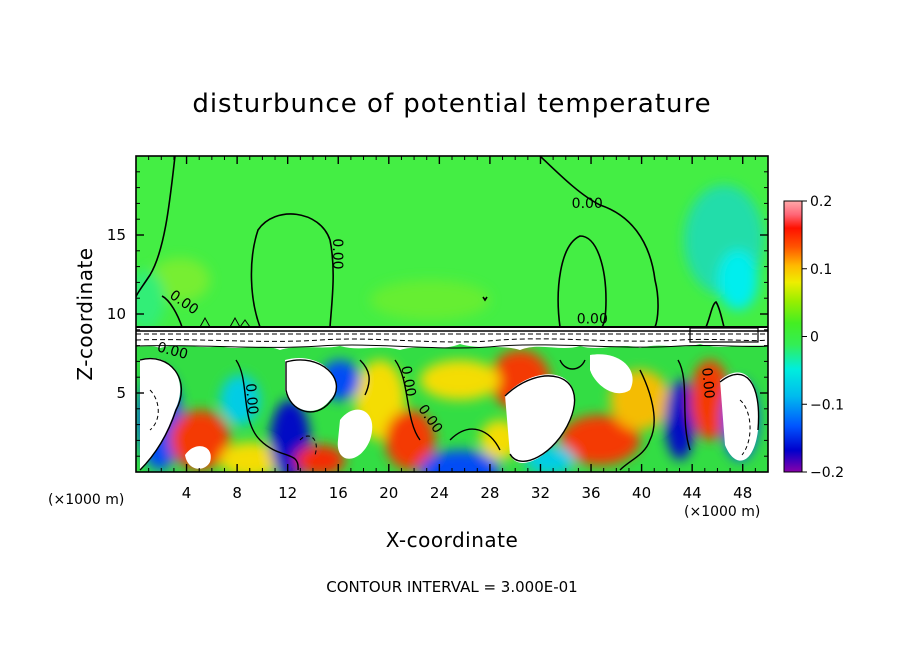 This screenshot has width=904, height=658. Describe the element at coordinates (116, 314) in the screenshot. I see `y-tick-label: 10` at that location.